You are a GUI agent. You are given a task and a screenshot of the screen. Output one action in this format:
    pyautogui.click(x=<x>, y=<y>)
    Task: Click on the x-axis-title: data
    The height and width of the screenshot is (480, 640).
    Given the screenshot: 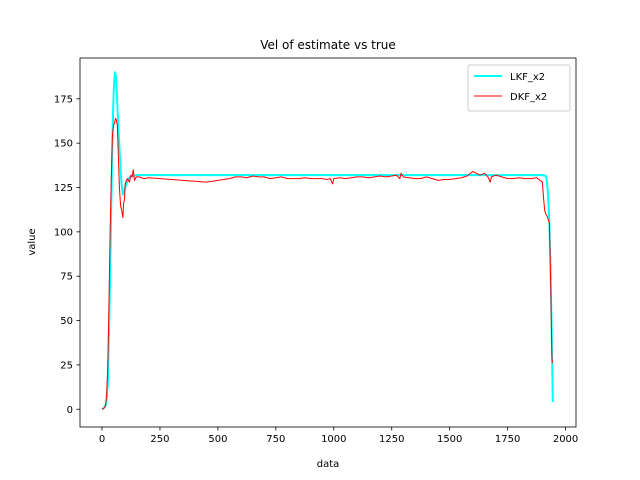 What is the action you would take?
    pyautogui.click(x=328, y=464)
    